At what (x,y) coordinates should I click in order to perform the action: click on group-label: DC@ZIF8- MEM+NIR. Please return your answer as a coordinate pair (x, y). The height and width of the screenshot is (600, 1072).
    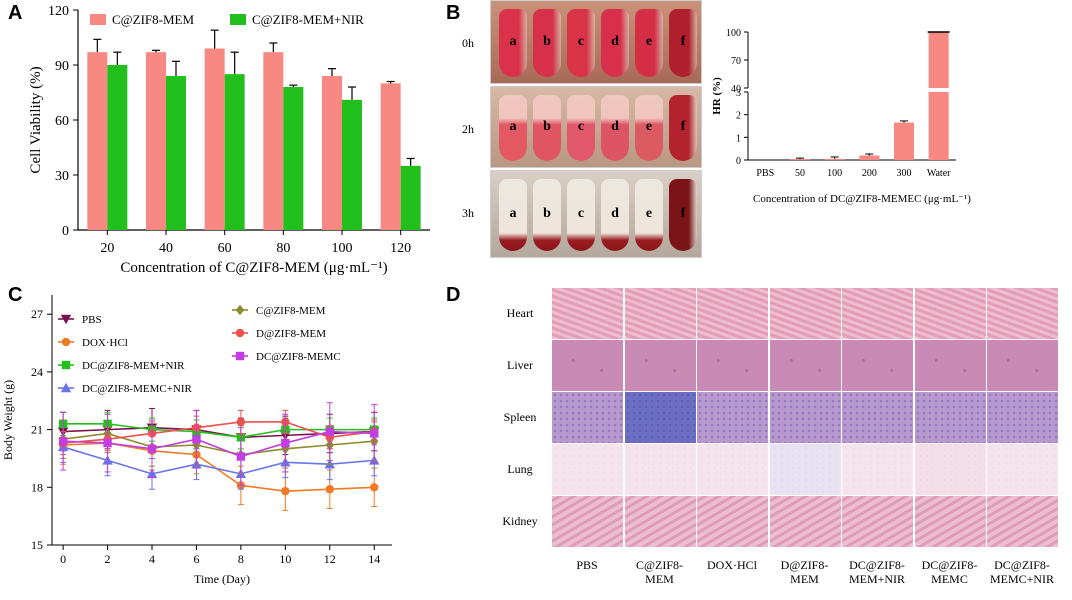
    Looking at the image, I should click on (877, 572).